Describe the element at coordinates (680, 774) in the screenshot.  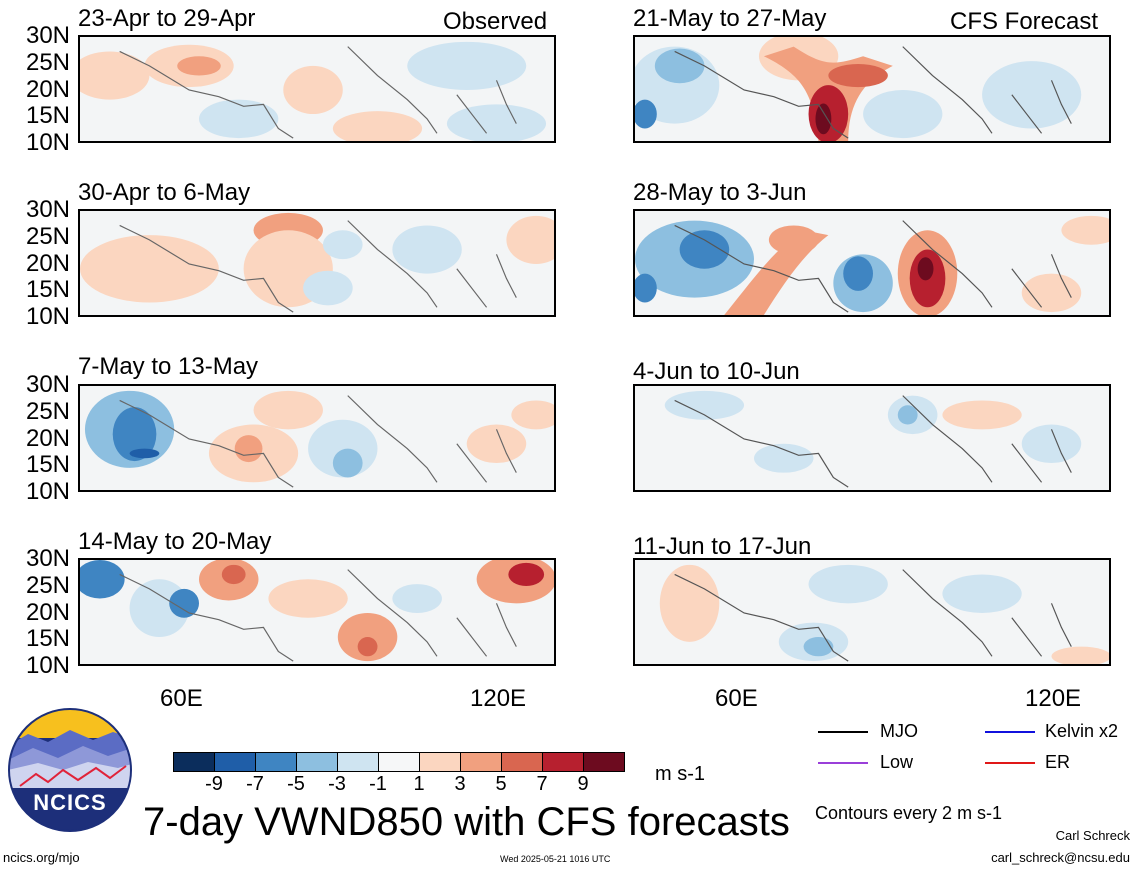
I see `colorbar-unit: m s-1` at that location.